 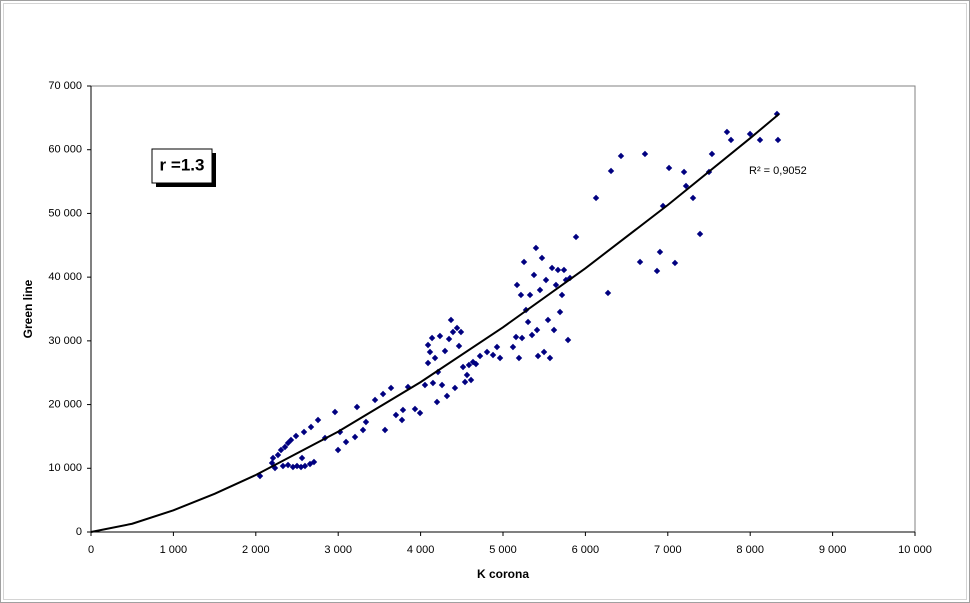 I want to click on annotation: r =1.3, so click(x=182, y=164).